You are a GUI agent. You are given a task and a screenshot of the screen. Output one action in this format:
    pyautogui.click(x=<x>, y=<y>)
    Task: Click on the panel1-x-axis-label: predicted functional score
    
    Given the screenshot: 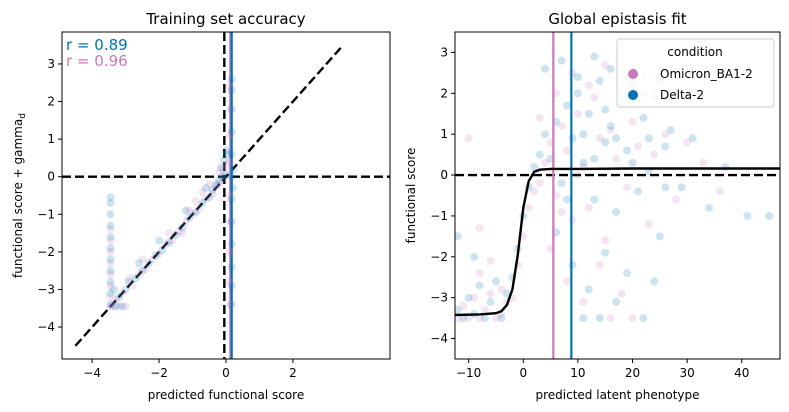 What is the action you would take?
    pyautogui.click(x=226, y=395)
    